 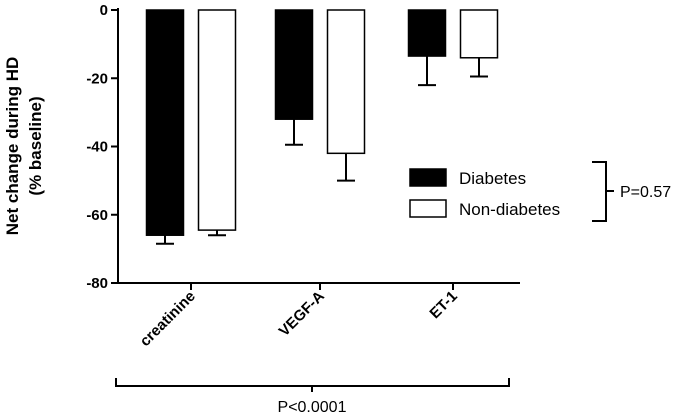 What do you see at coordinates (509, 209) in the screenshot?
I see `legend-label-non-diabetes: Non-diabetes` at bounding box center [509, 209].